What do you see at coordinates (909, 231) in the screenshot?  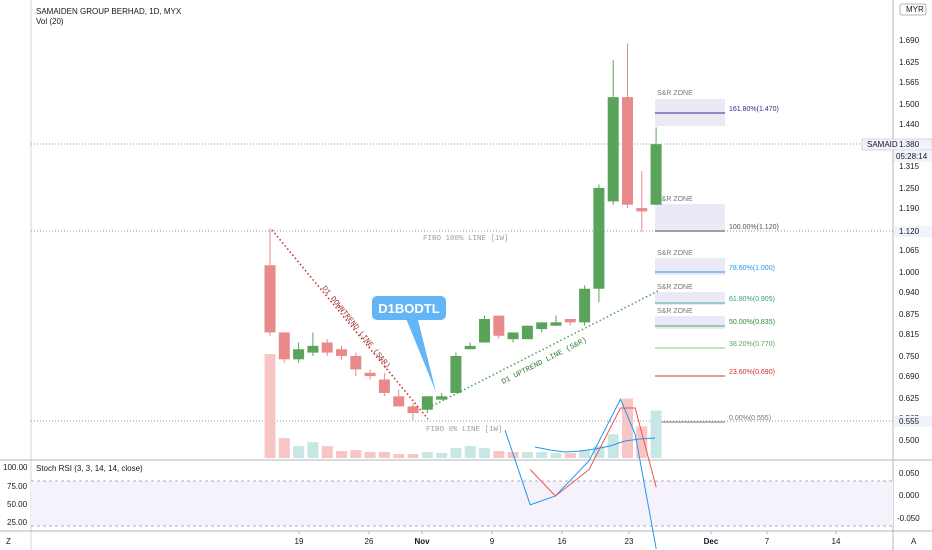 I see `fibo-price-tag: 1.120` at bounding box center [909, 231].